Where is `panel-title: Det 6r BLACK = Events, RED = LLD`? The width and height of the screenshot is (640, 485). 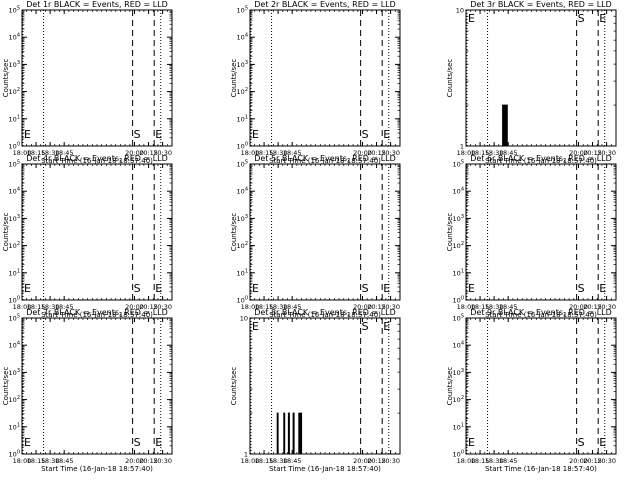
panel-title: Det 6r BLACK = Events, RED = LLD is located at coordinates (541, 158).